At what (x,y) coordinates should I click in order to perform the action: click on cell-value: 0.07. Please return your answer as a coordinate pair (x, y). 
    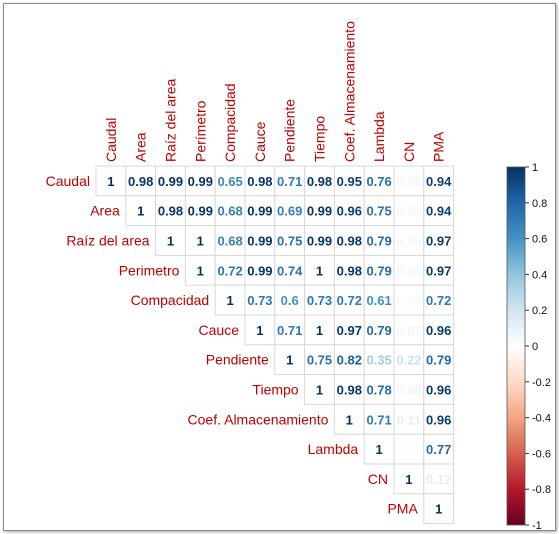
    Looking at the image, I should click on (408, 330).